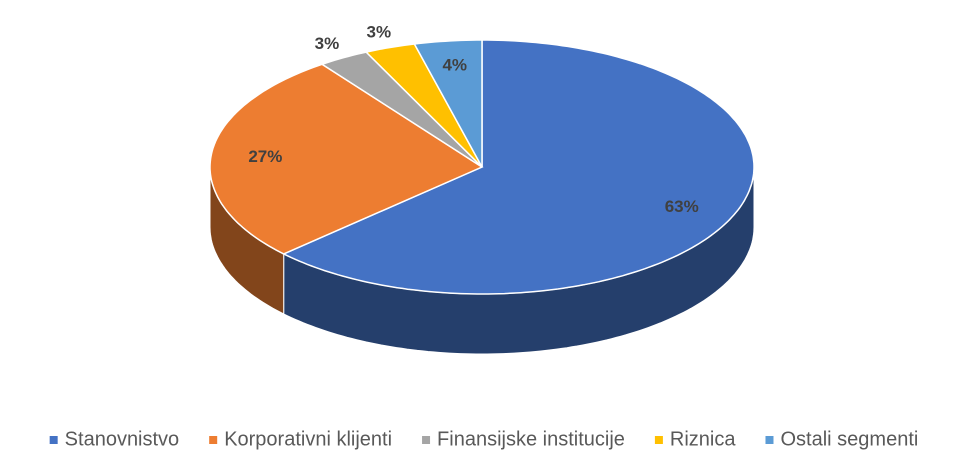 The image size is (968, 451). Describe the element at coordinates (703, 439) in the screenshot. I see `legend-label: Riznica` at that location.